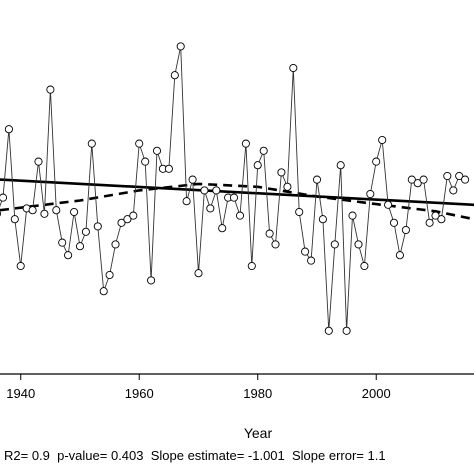 The image size is (474, 474). Describe the element at coordinates (20, 393) in the screenshot. I see `x-tick-label: 1940` at that location.